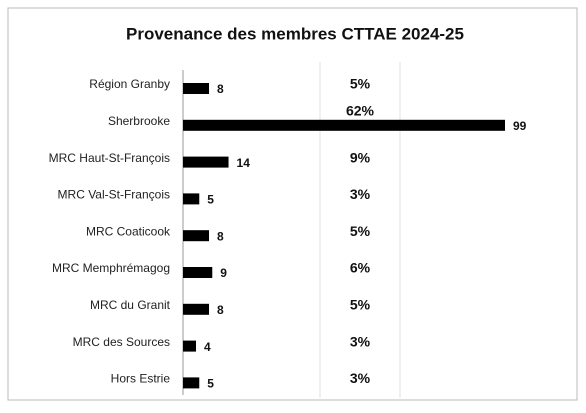 The width and height of the screenshot is (586, 413). Describe the element at coordinates (207, 347) in the screenshot. I see `value-label: 4` at that location.